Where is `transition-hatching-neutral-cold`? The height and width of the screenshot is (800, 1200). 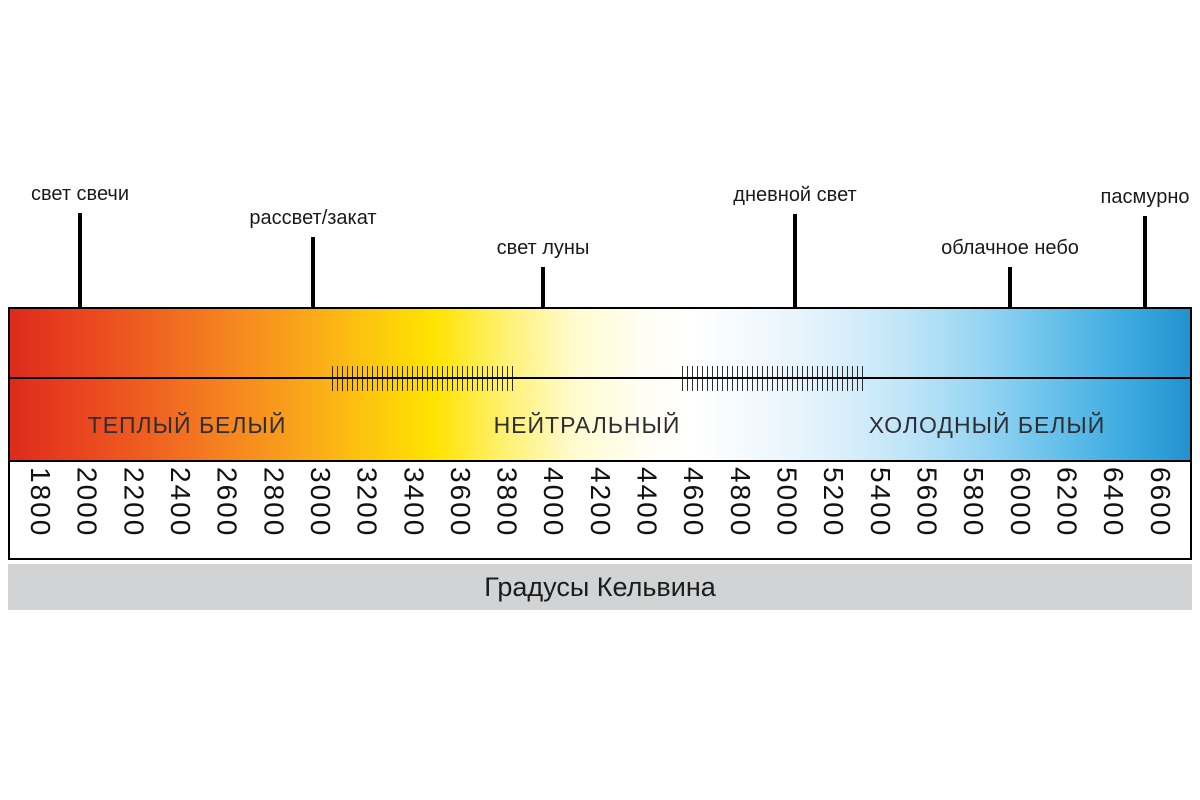
transition-hatching-neutral-cold is located at coordinates (773, 378).